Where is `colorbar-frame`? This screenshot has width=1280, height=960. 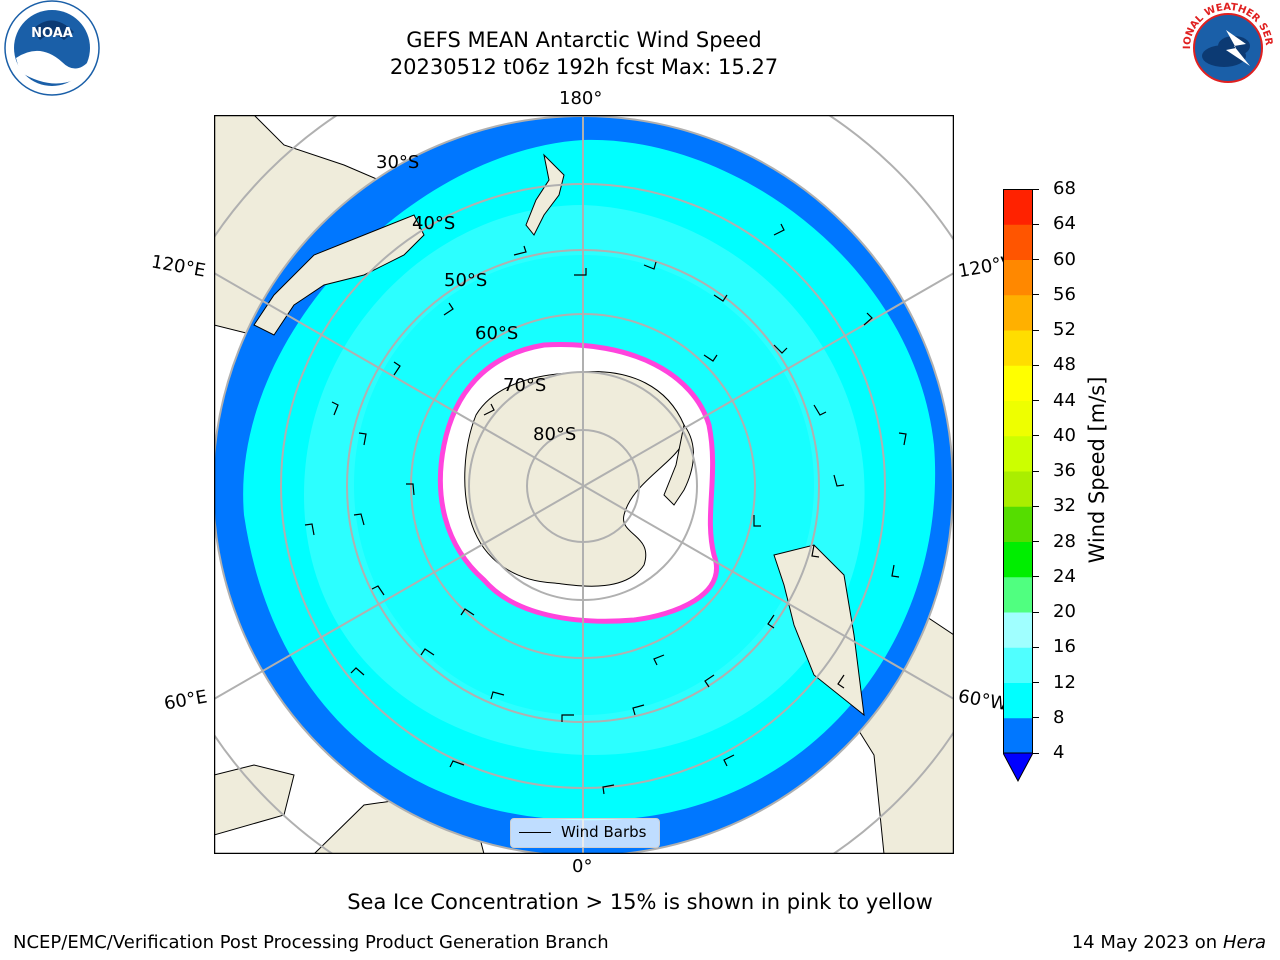
colorbar-frame is located at coordinates (1018, 471).